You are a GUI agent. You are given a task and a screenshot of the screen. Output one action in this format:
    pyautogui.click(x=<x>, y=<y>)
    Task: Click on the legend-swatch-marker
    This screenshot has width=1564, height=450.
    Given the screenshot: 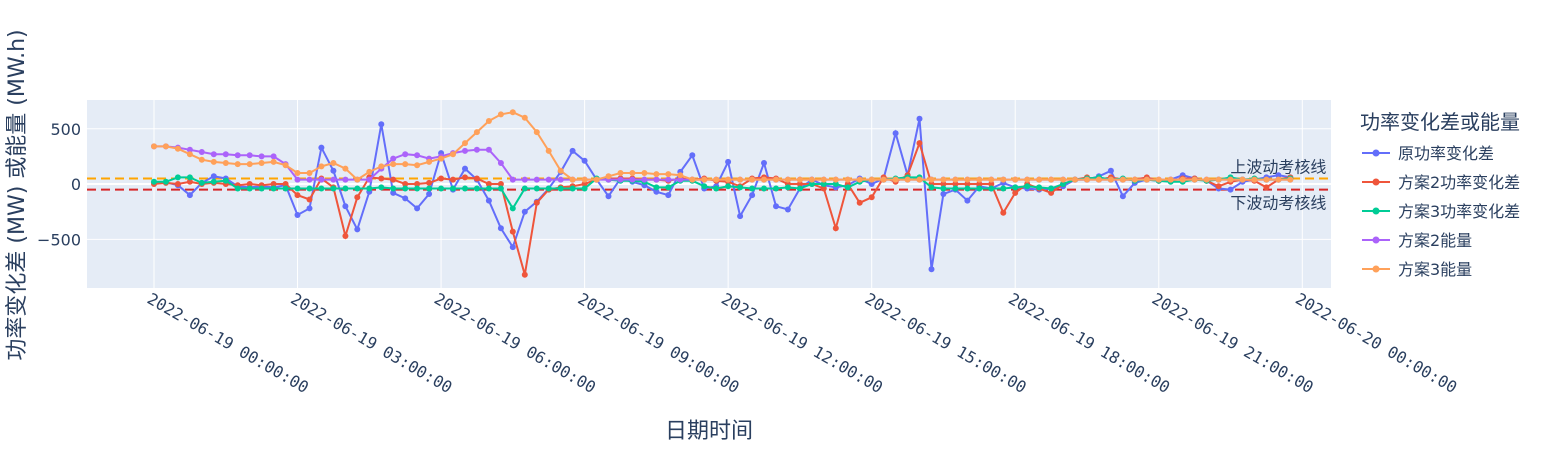 What is the action you would take?
    pyautogui.click(x=1376, y=240)
    